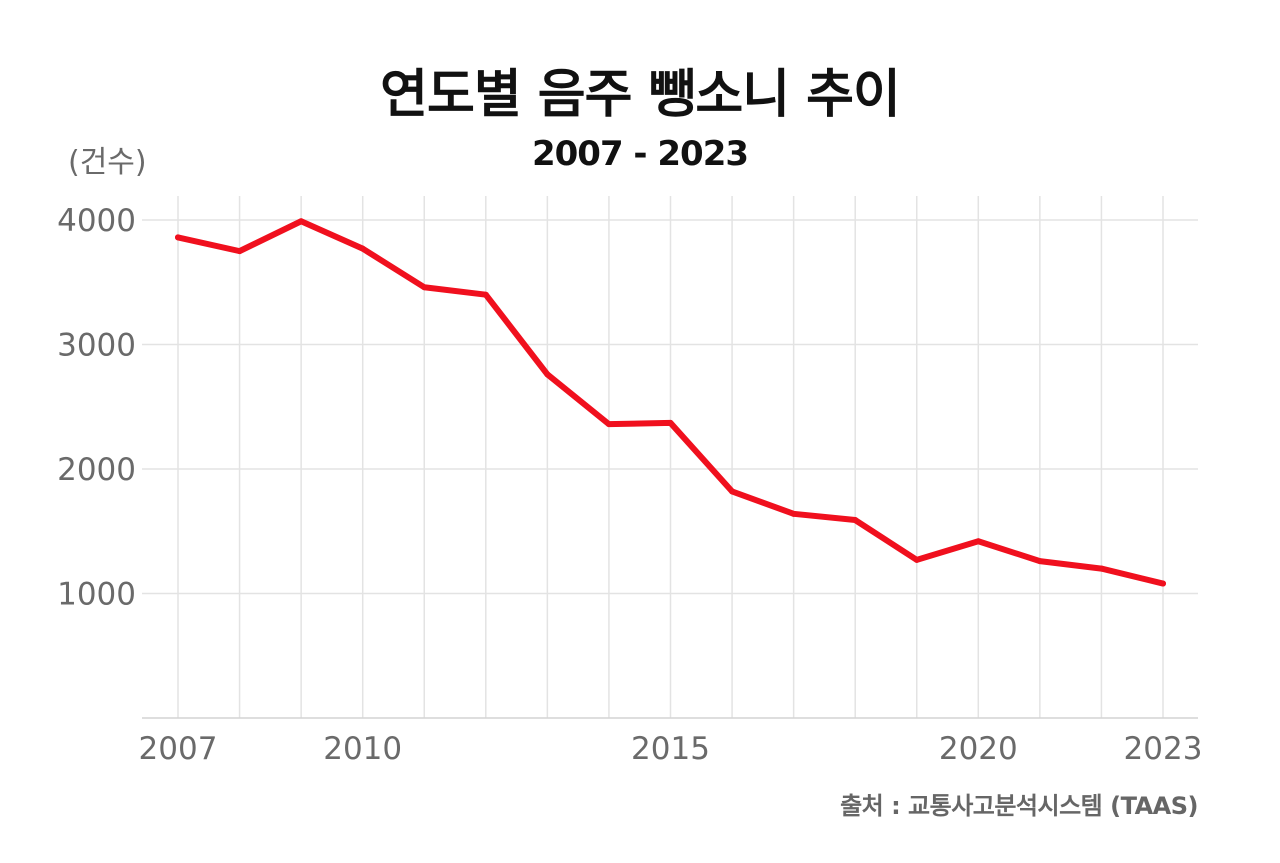 This screenshot has height=863, width=1280. I want to click on y-tick-label: 1000, so click(96, 595).